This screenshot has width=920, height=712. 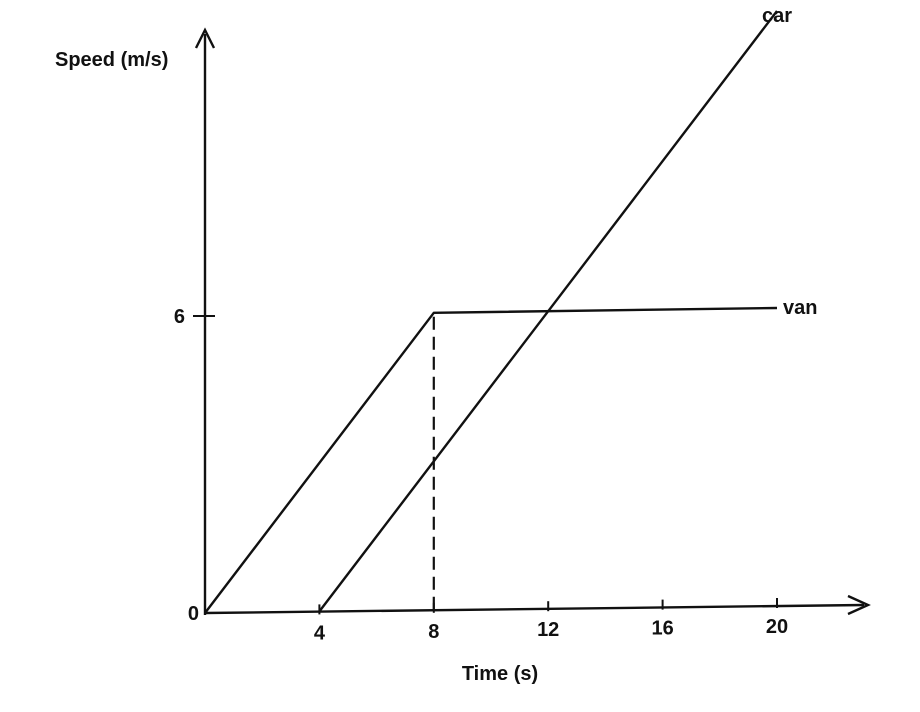 What do you see at coordinates (789, 162) in the screenshot?
I see `series-labels: van car` at bounding box center [789, 162].